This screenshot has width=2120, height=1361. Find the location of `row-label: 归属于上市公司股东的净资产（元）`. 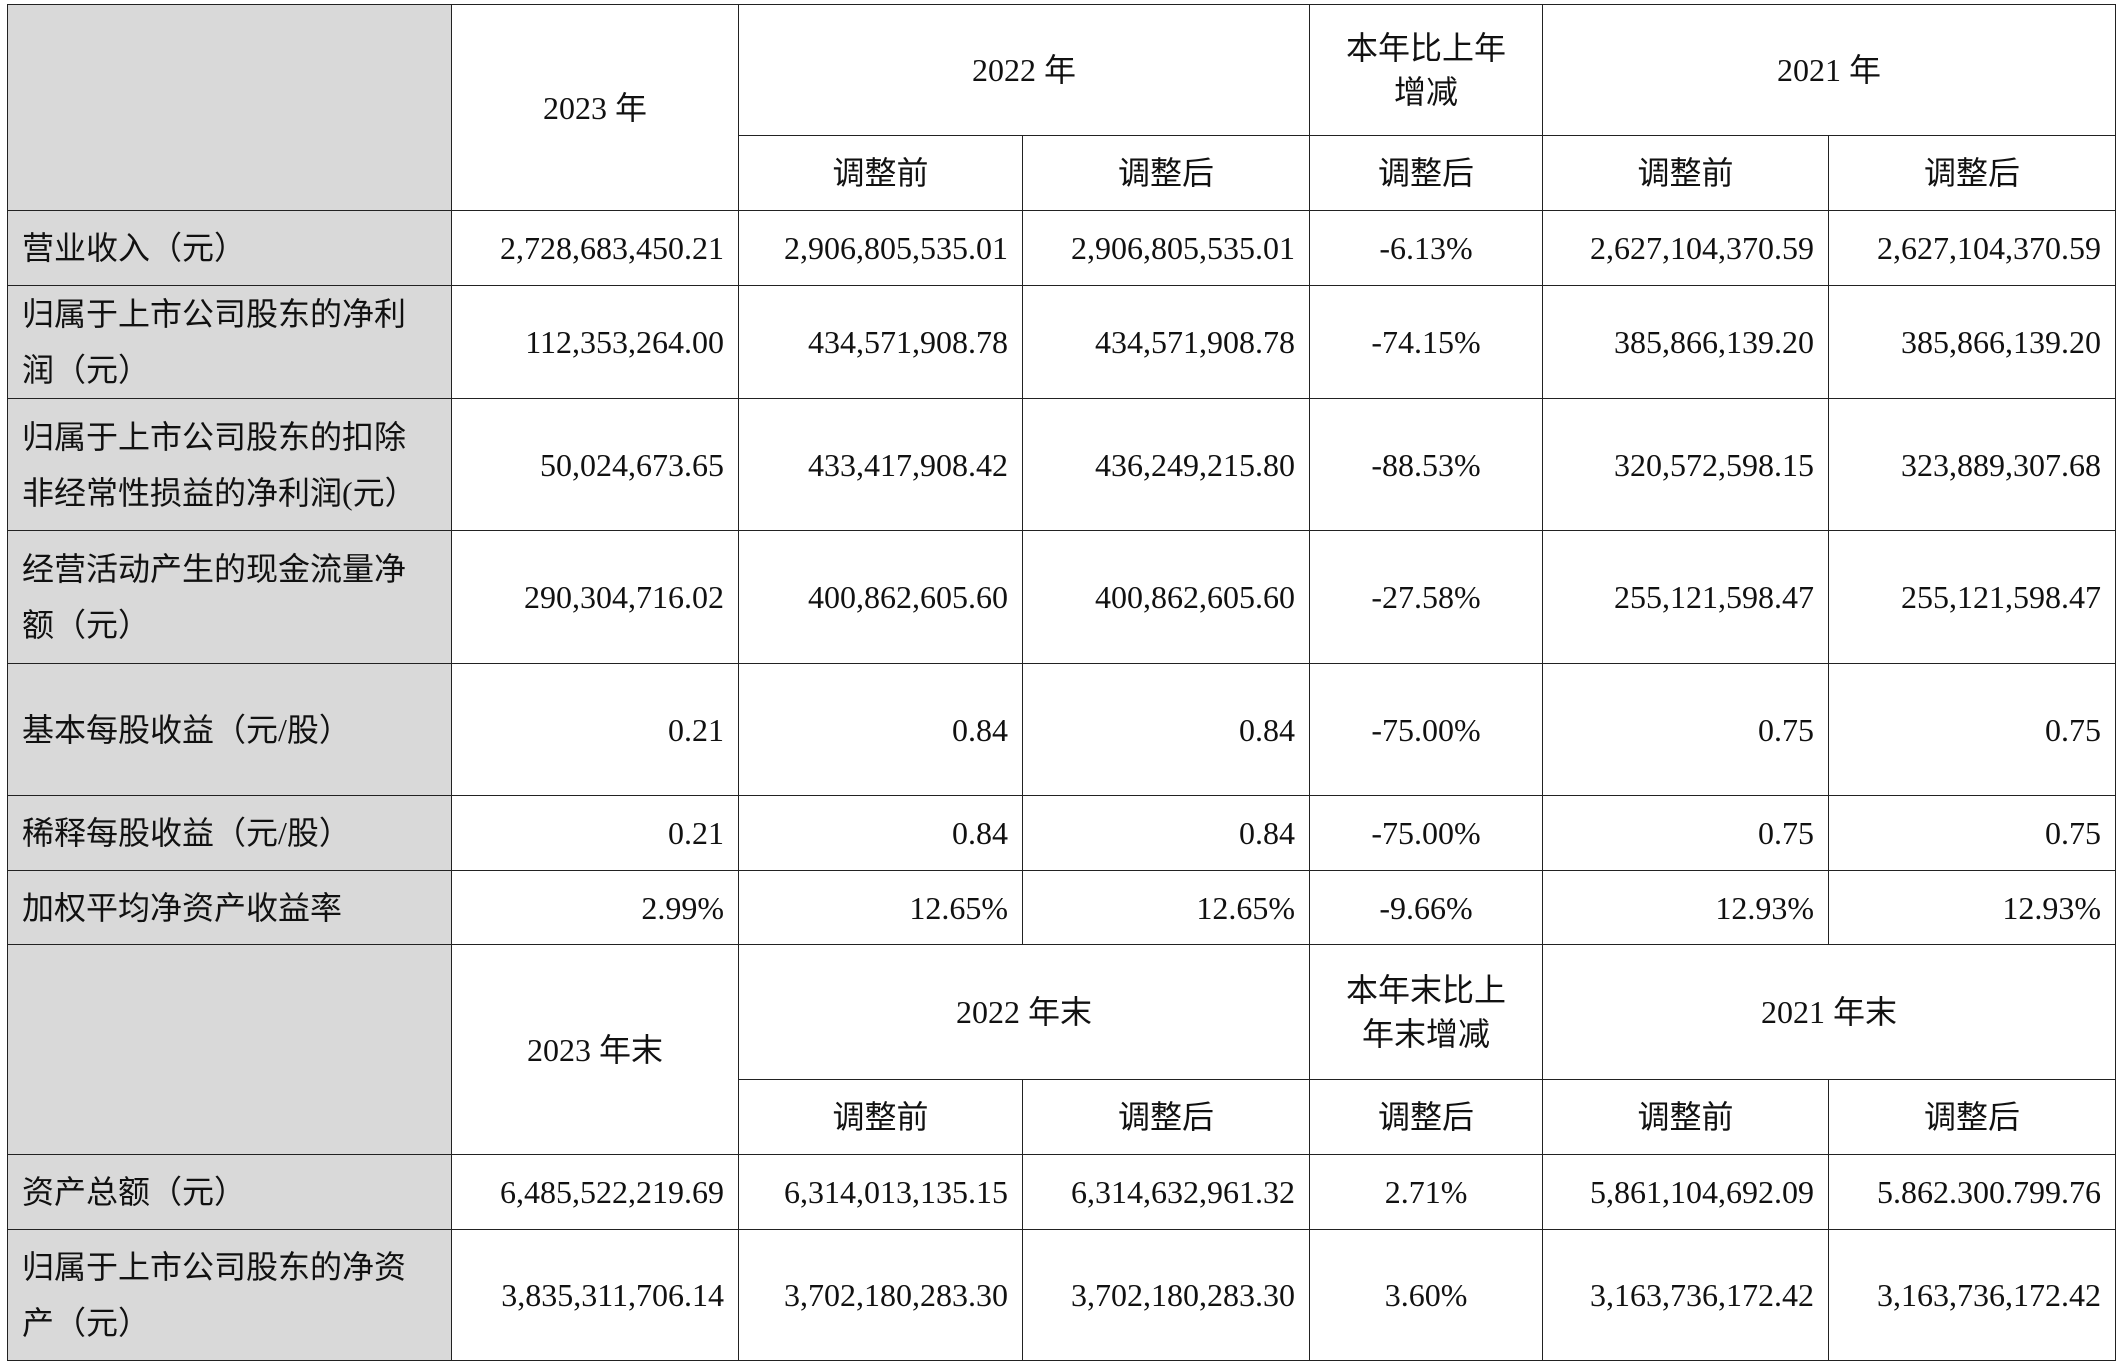

row-label: 归属于上市公司股东的净资产（元） is located at coordinates (229, 1295).